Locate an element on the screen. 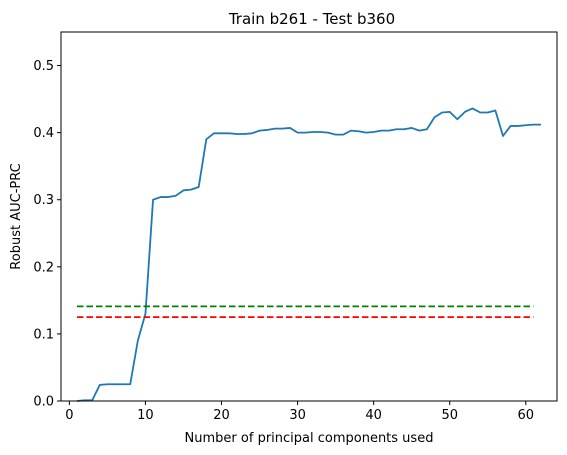 This screenshot has height=455, width=567. y-tick-label: 0.0 is located at coordinates (43, 402).